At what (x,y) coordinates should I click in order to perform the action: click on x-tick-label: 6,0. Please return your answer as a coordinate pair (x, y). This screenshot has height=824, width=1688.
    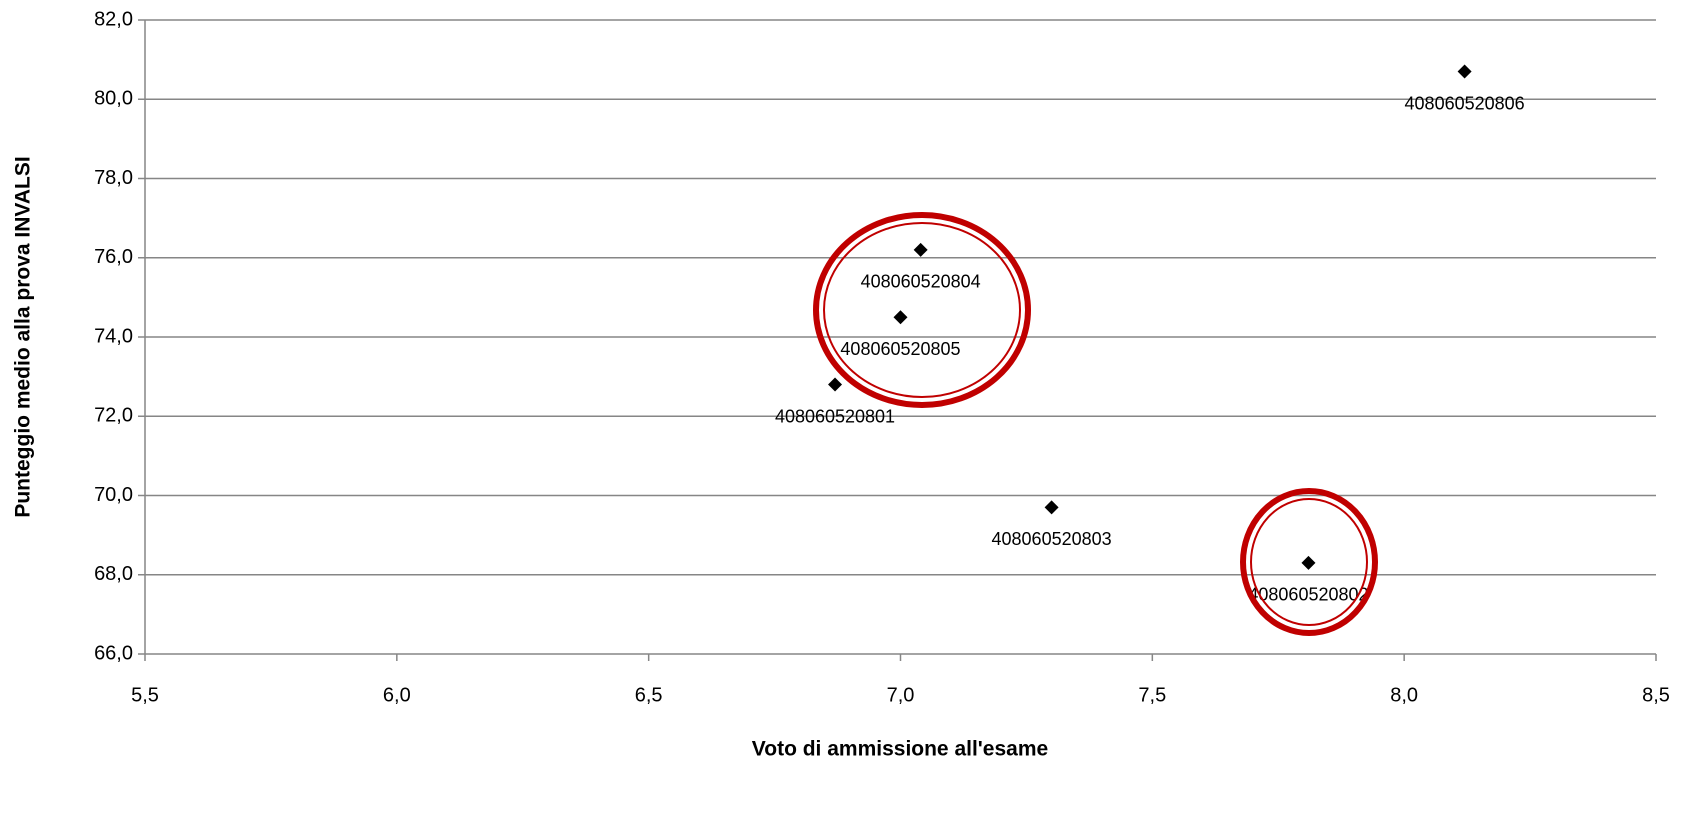
    Looking at the image, I should click on (397, 695).